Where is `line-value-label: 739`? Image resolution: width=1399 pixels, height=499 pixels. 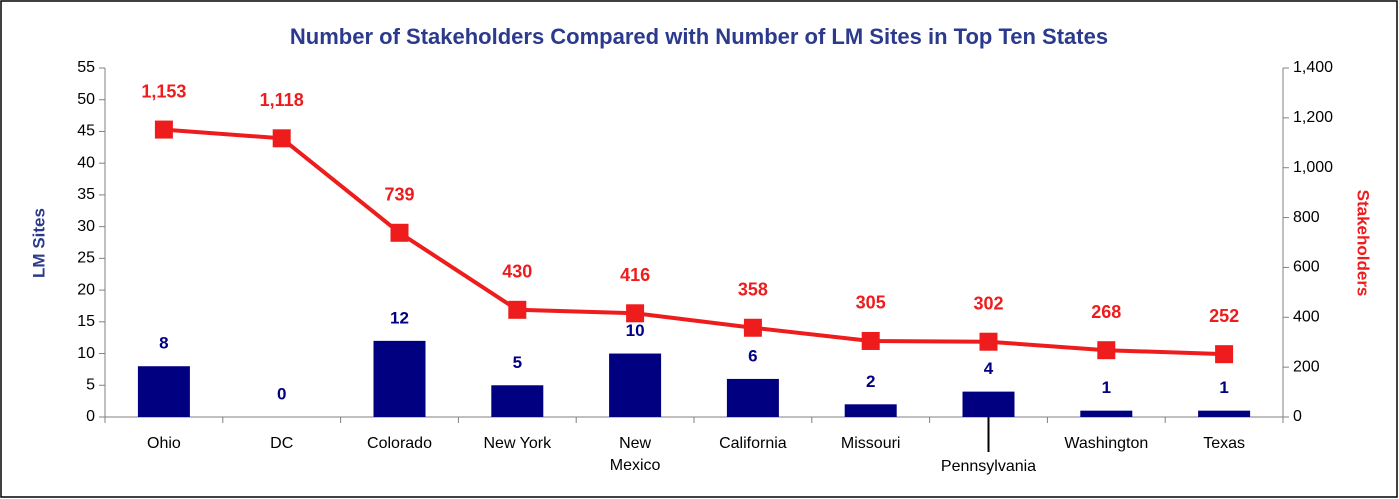
line-value-label: 739 is located at coordinates (399, 195).